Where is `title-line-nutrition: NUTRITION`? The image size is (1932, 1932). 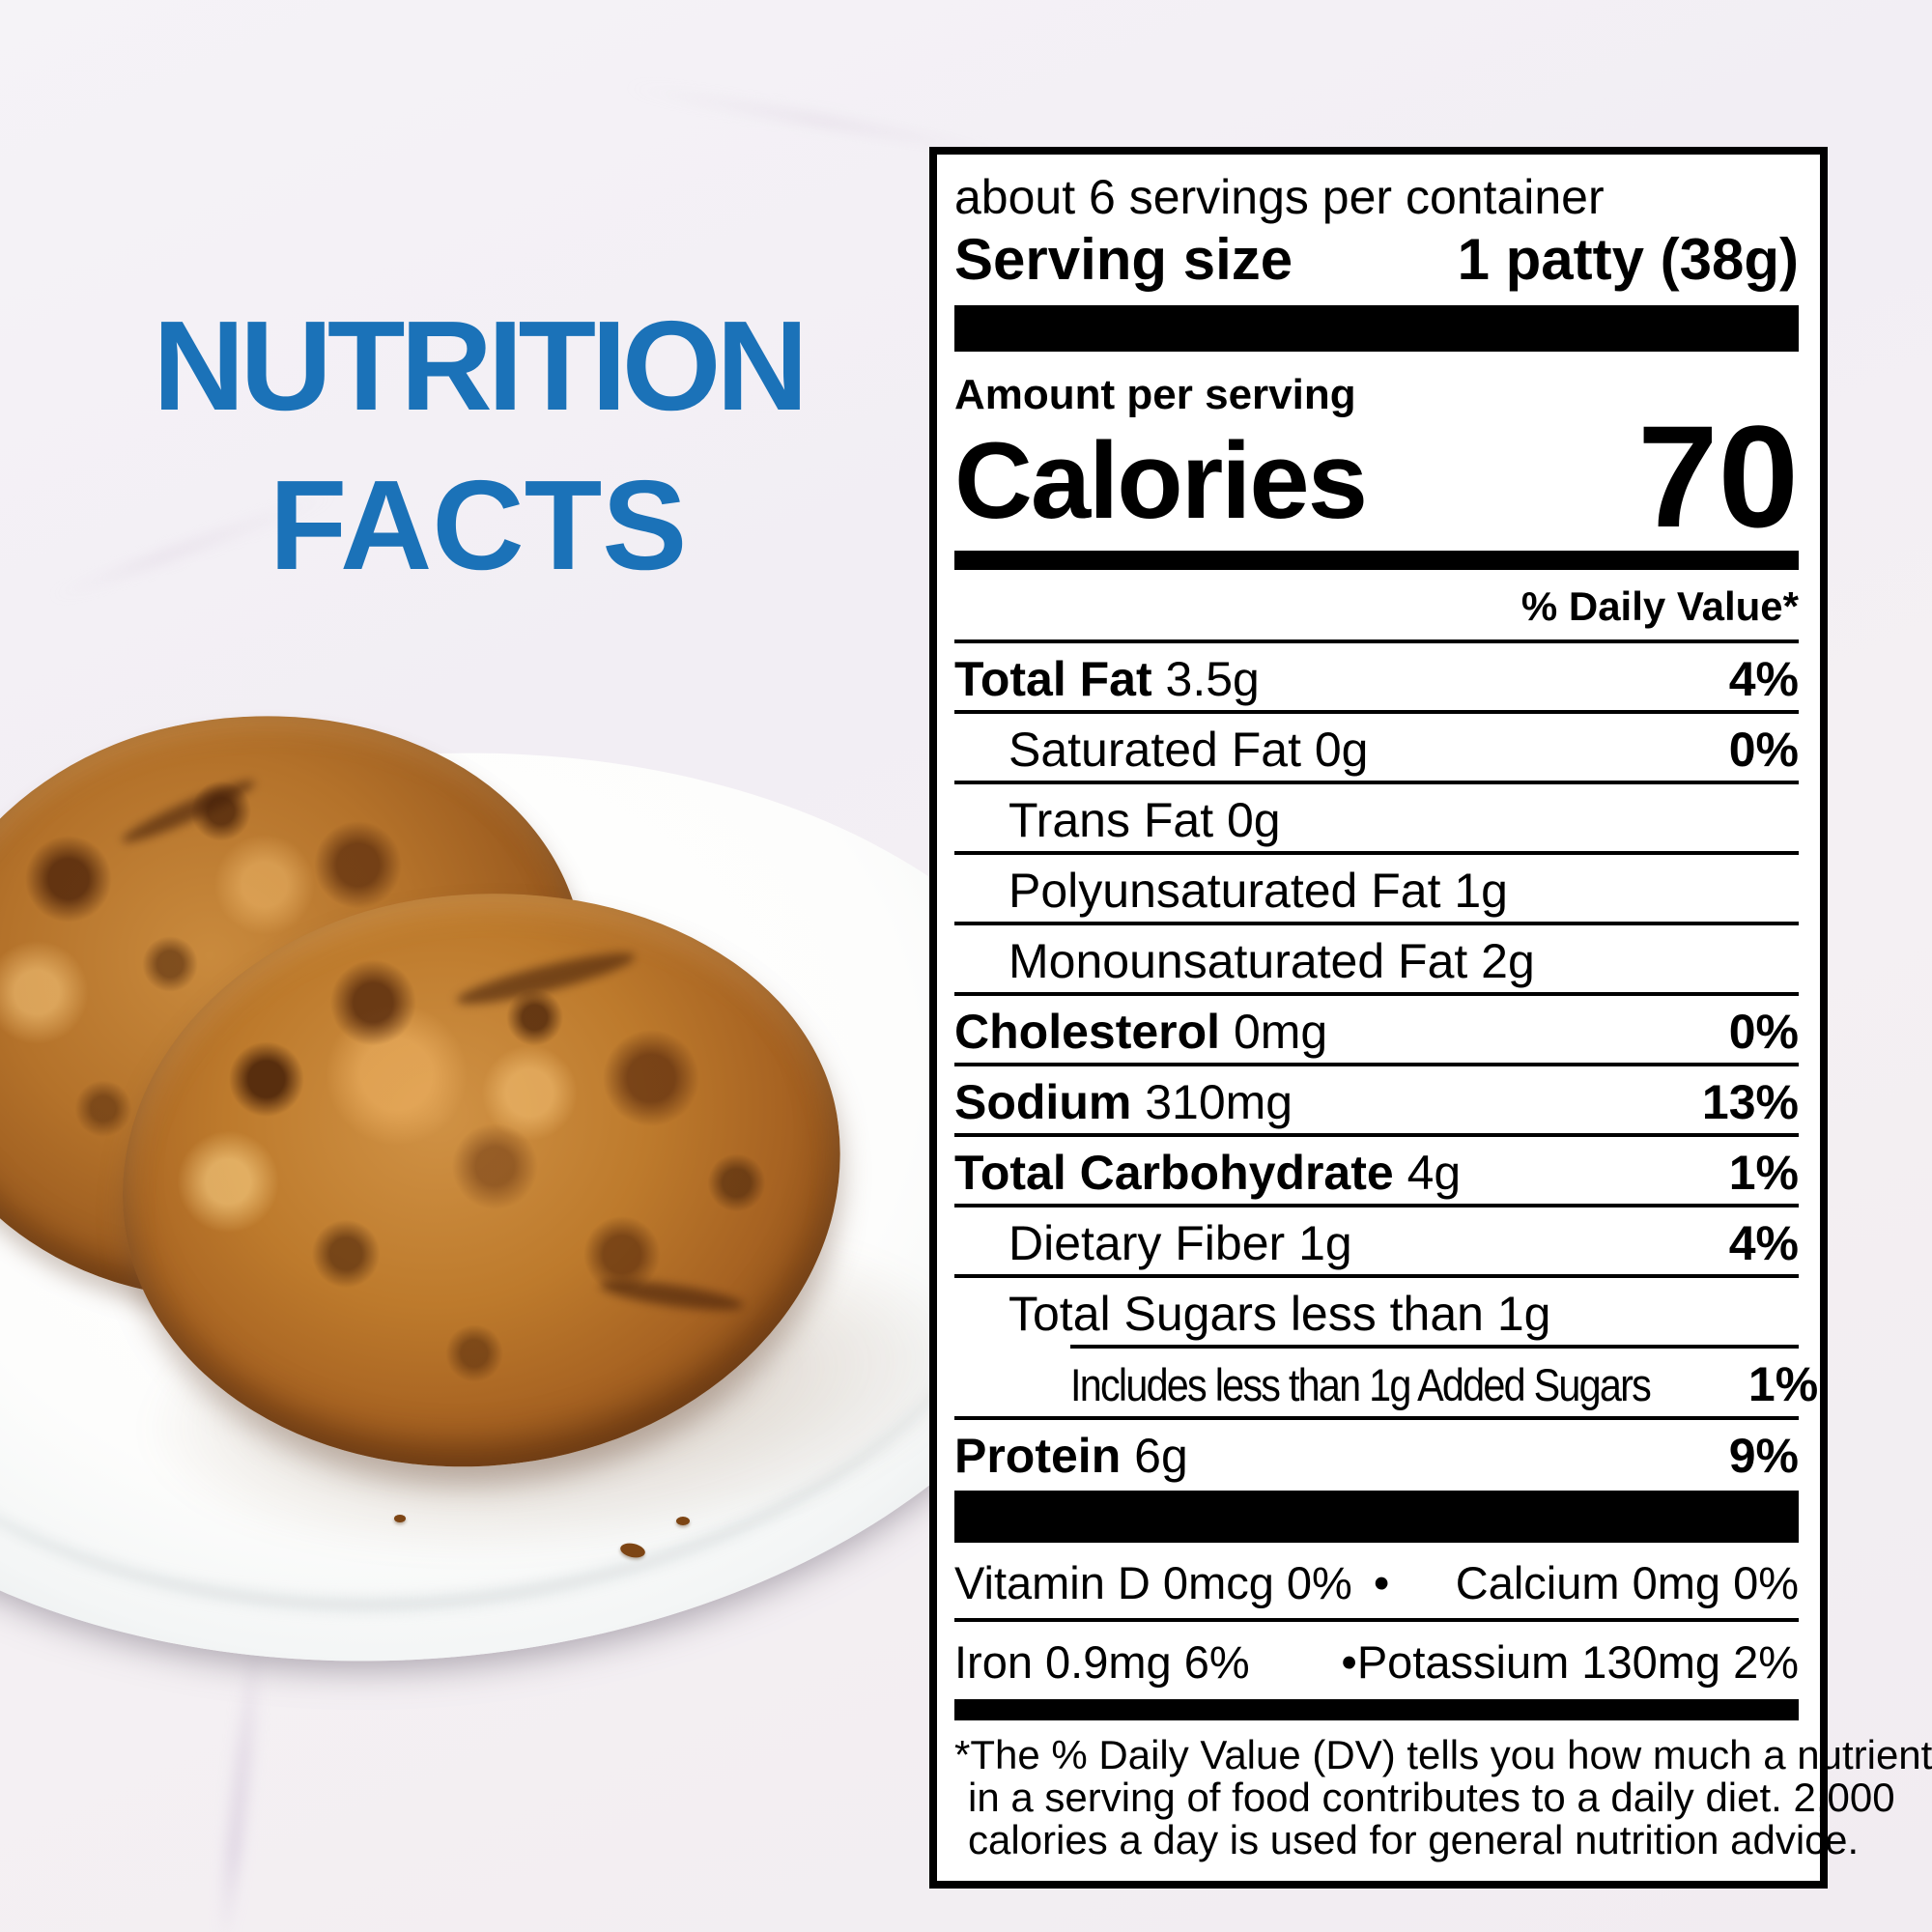 title-line-nutrition: NUTRITION is located at coordinates (481, 366).